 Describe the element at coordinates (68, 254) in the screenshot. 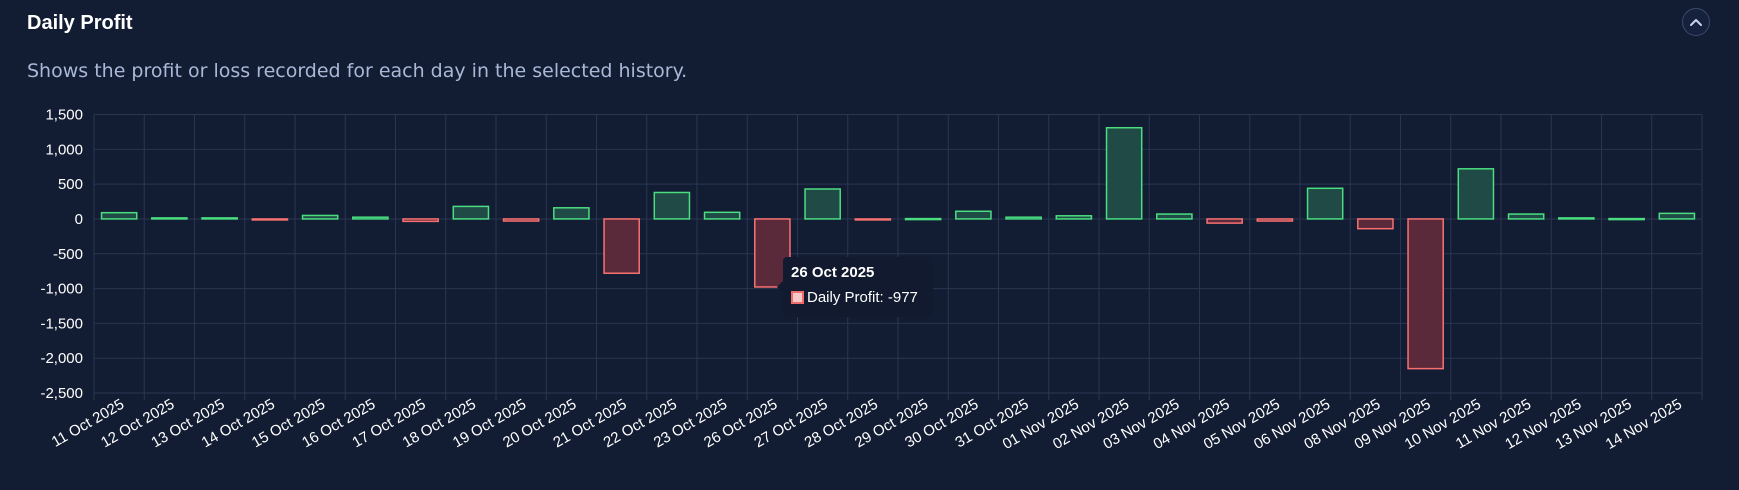

I see `y-tick-label: -500` at that location.